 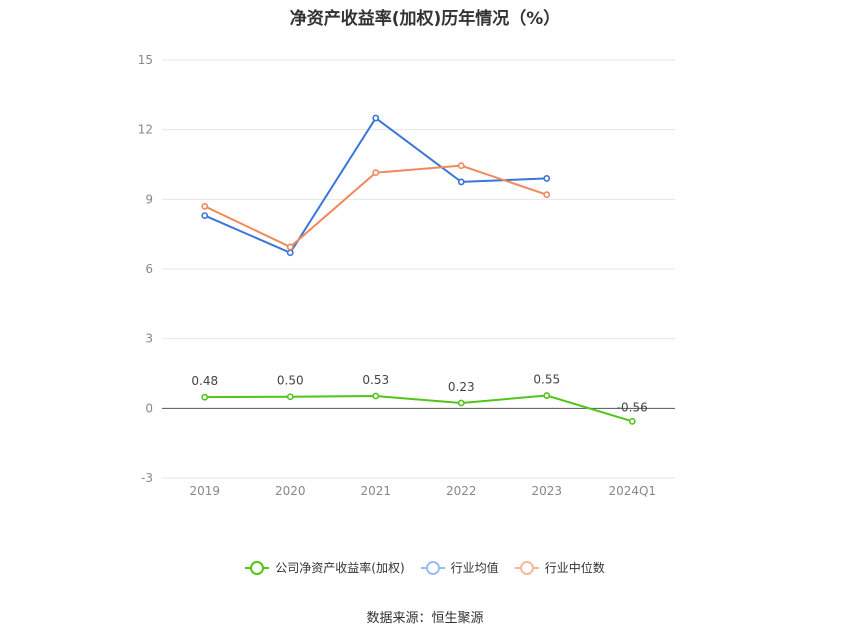 What do you see at coordinates (425, 618) in the screenshot?
I see `data-source: 数据来源：恒生聚源` at bounding box center [425, 618].